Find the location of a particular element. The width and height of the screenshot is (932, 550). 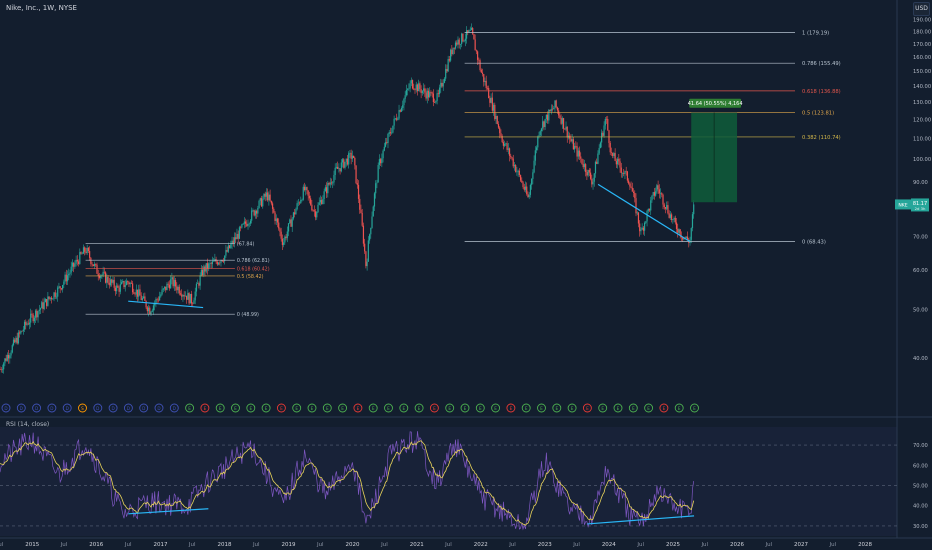

fib-minor-label: 0.786 (62.81) is located at coordinates (253, 261).